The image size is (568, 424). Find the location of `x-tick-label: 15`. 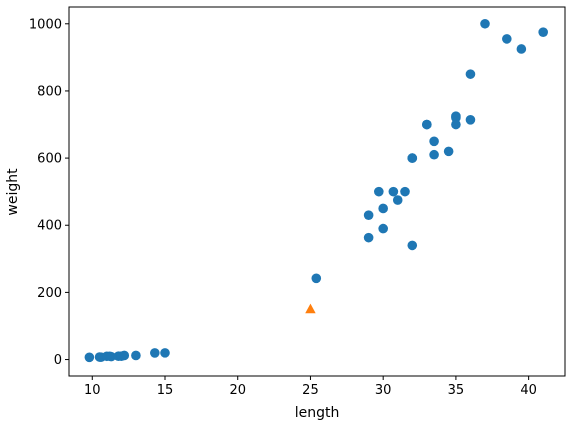

x-tick-label: 15 is located at coordinates (165, 390).